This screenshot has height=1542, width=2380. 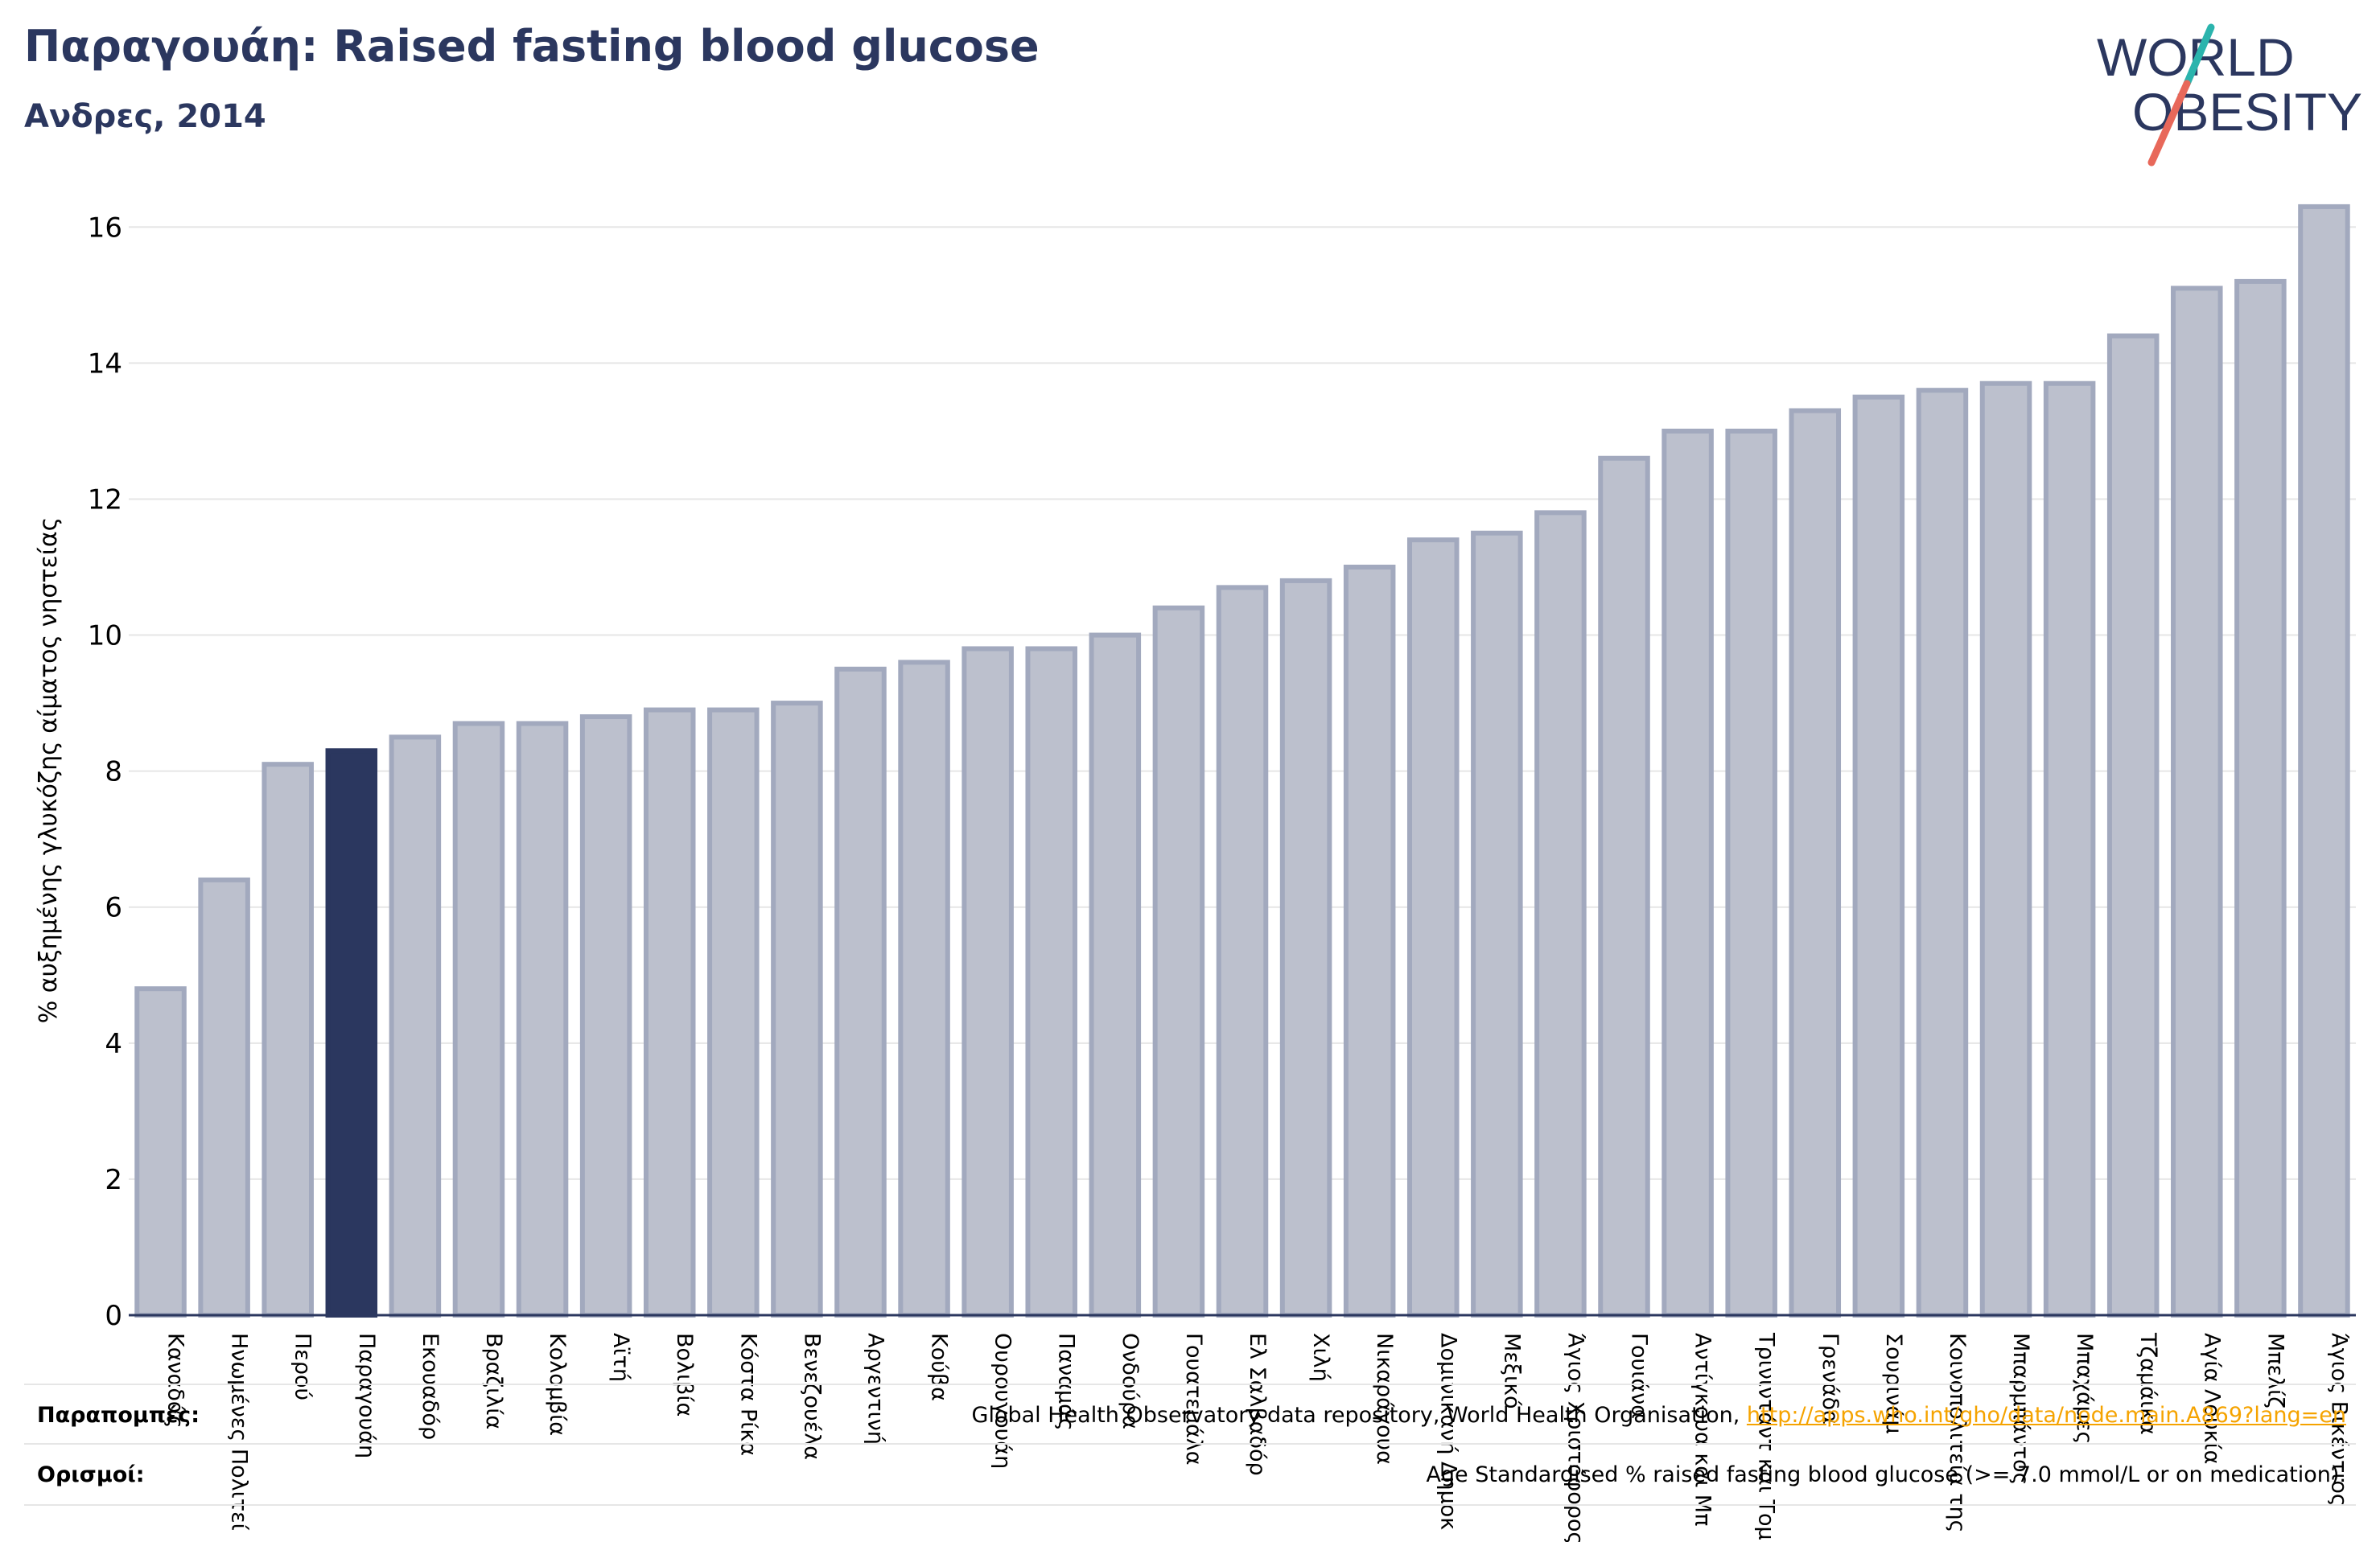 What do you see at coordinates (2169, 123) in the screenshot?
I see `logo-slash-coral` at bounding box center [2169, 123].